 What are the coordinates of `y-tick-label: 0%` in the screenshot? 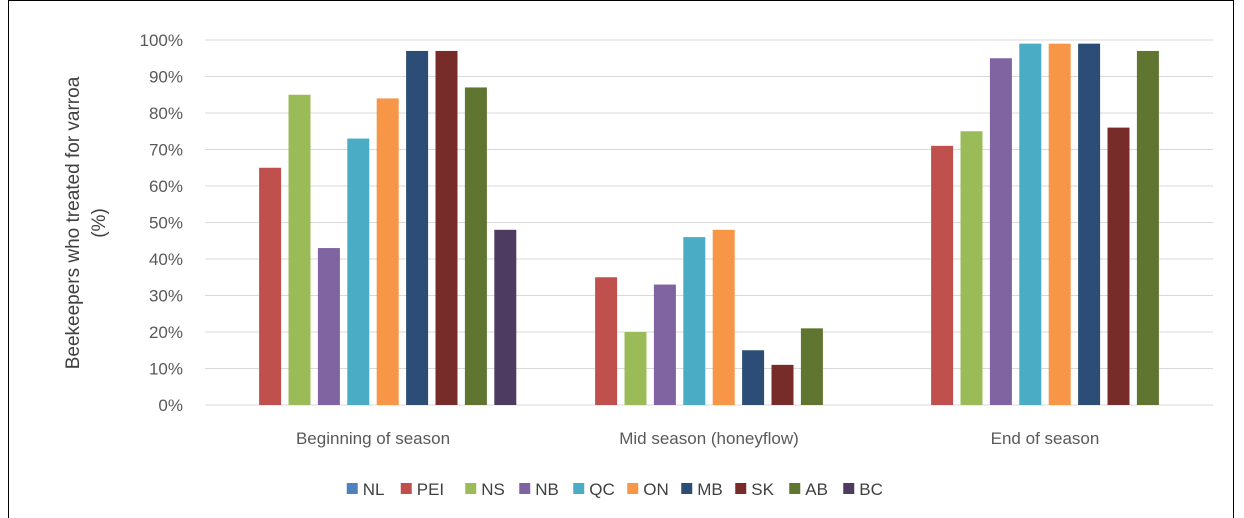 It's located at (170, 405).